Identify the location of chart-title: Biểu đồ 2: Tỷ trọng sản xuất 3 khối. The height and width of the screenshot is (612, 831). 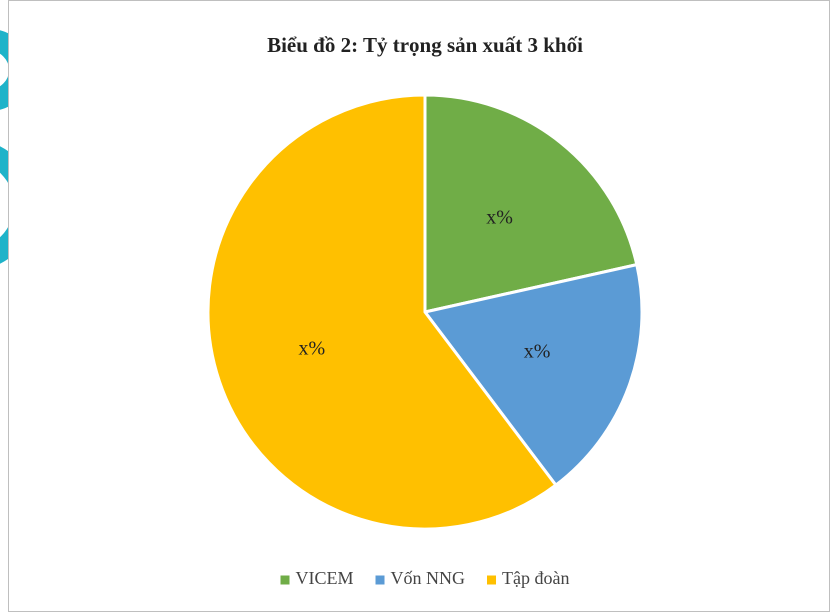
(425, 45).